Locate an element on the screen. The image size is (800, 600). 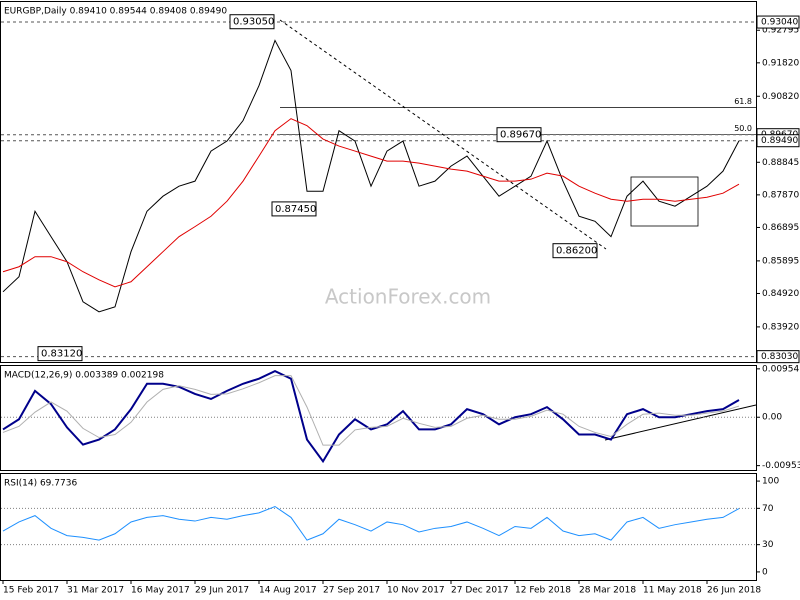
x-tick-label: 12 Feb 2018 is located at coordinates (543, 591).